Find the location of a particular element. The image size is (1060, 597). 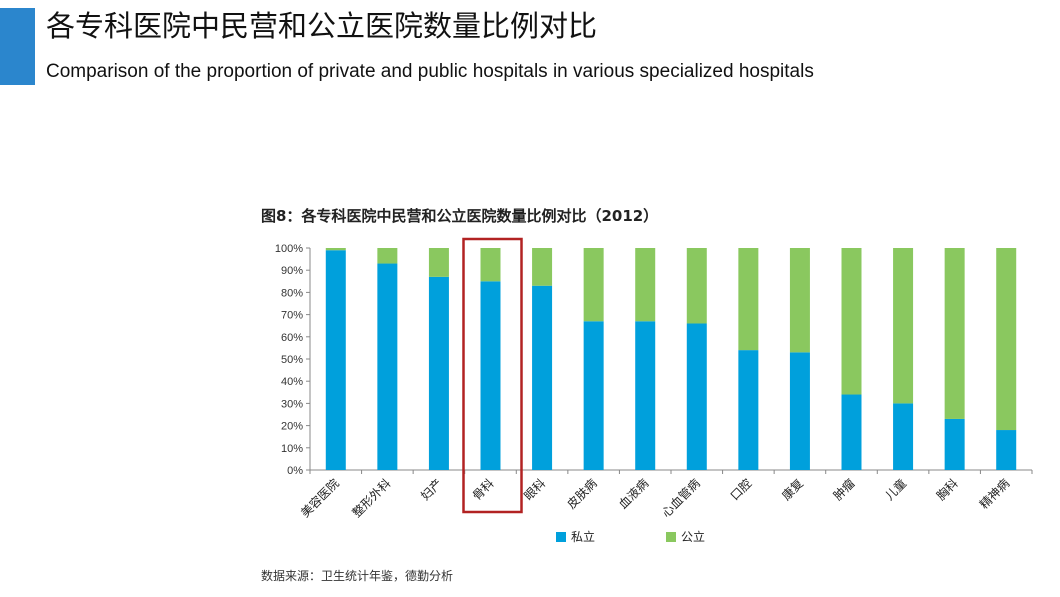

legend-label-private: 私立 is located at coordinates (583, 536).